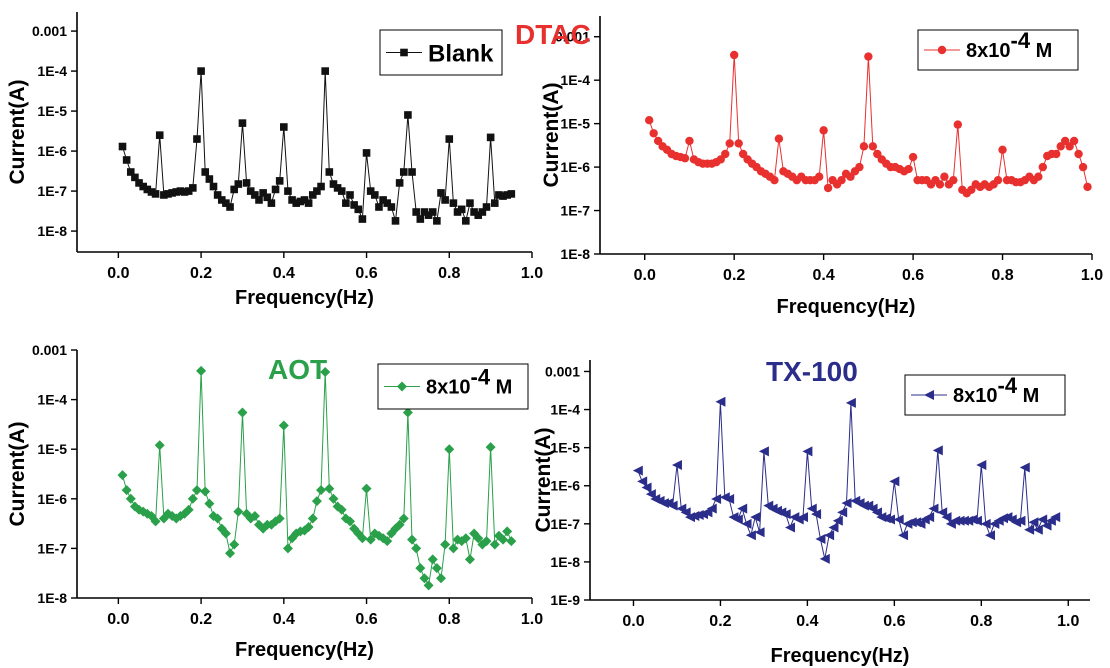 The image size is (1110, 668). What do you see at coordinates (942, 50) in the screenshot?
I see `legend-swatch-marker` at bounding box center [942, 50].